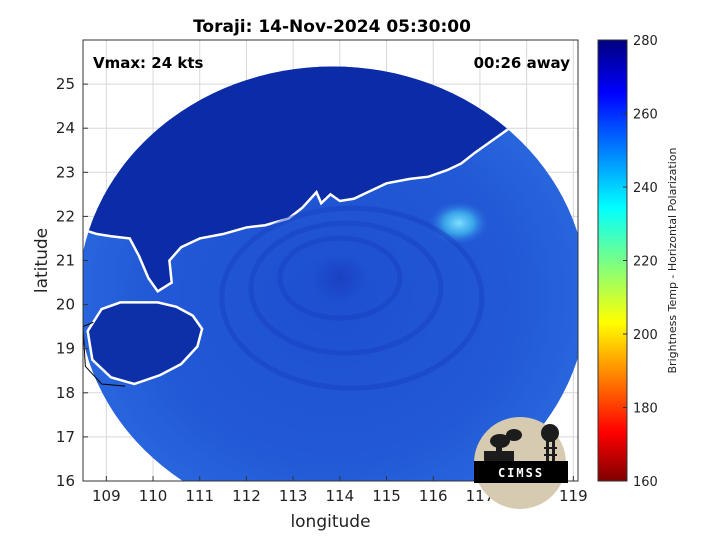  Describe the element at coordinates (42, 260) in the screenshot. I see `y-axis-label: latitude` at that location.